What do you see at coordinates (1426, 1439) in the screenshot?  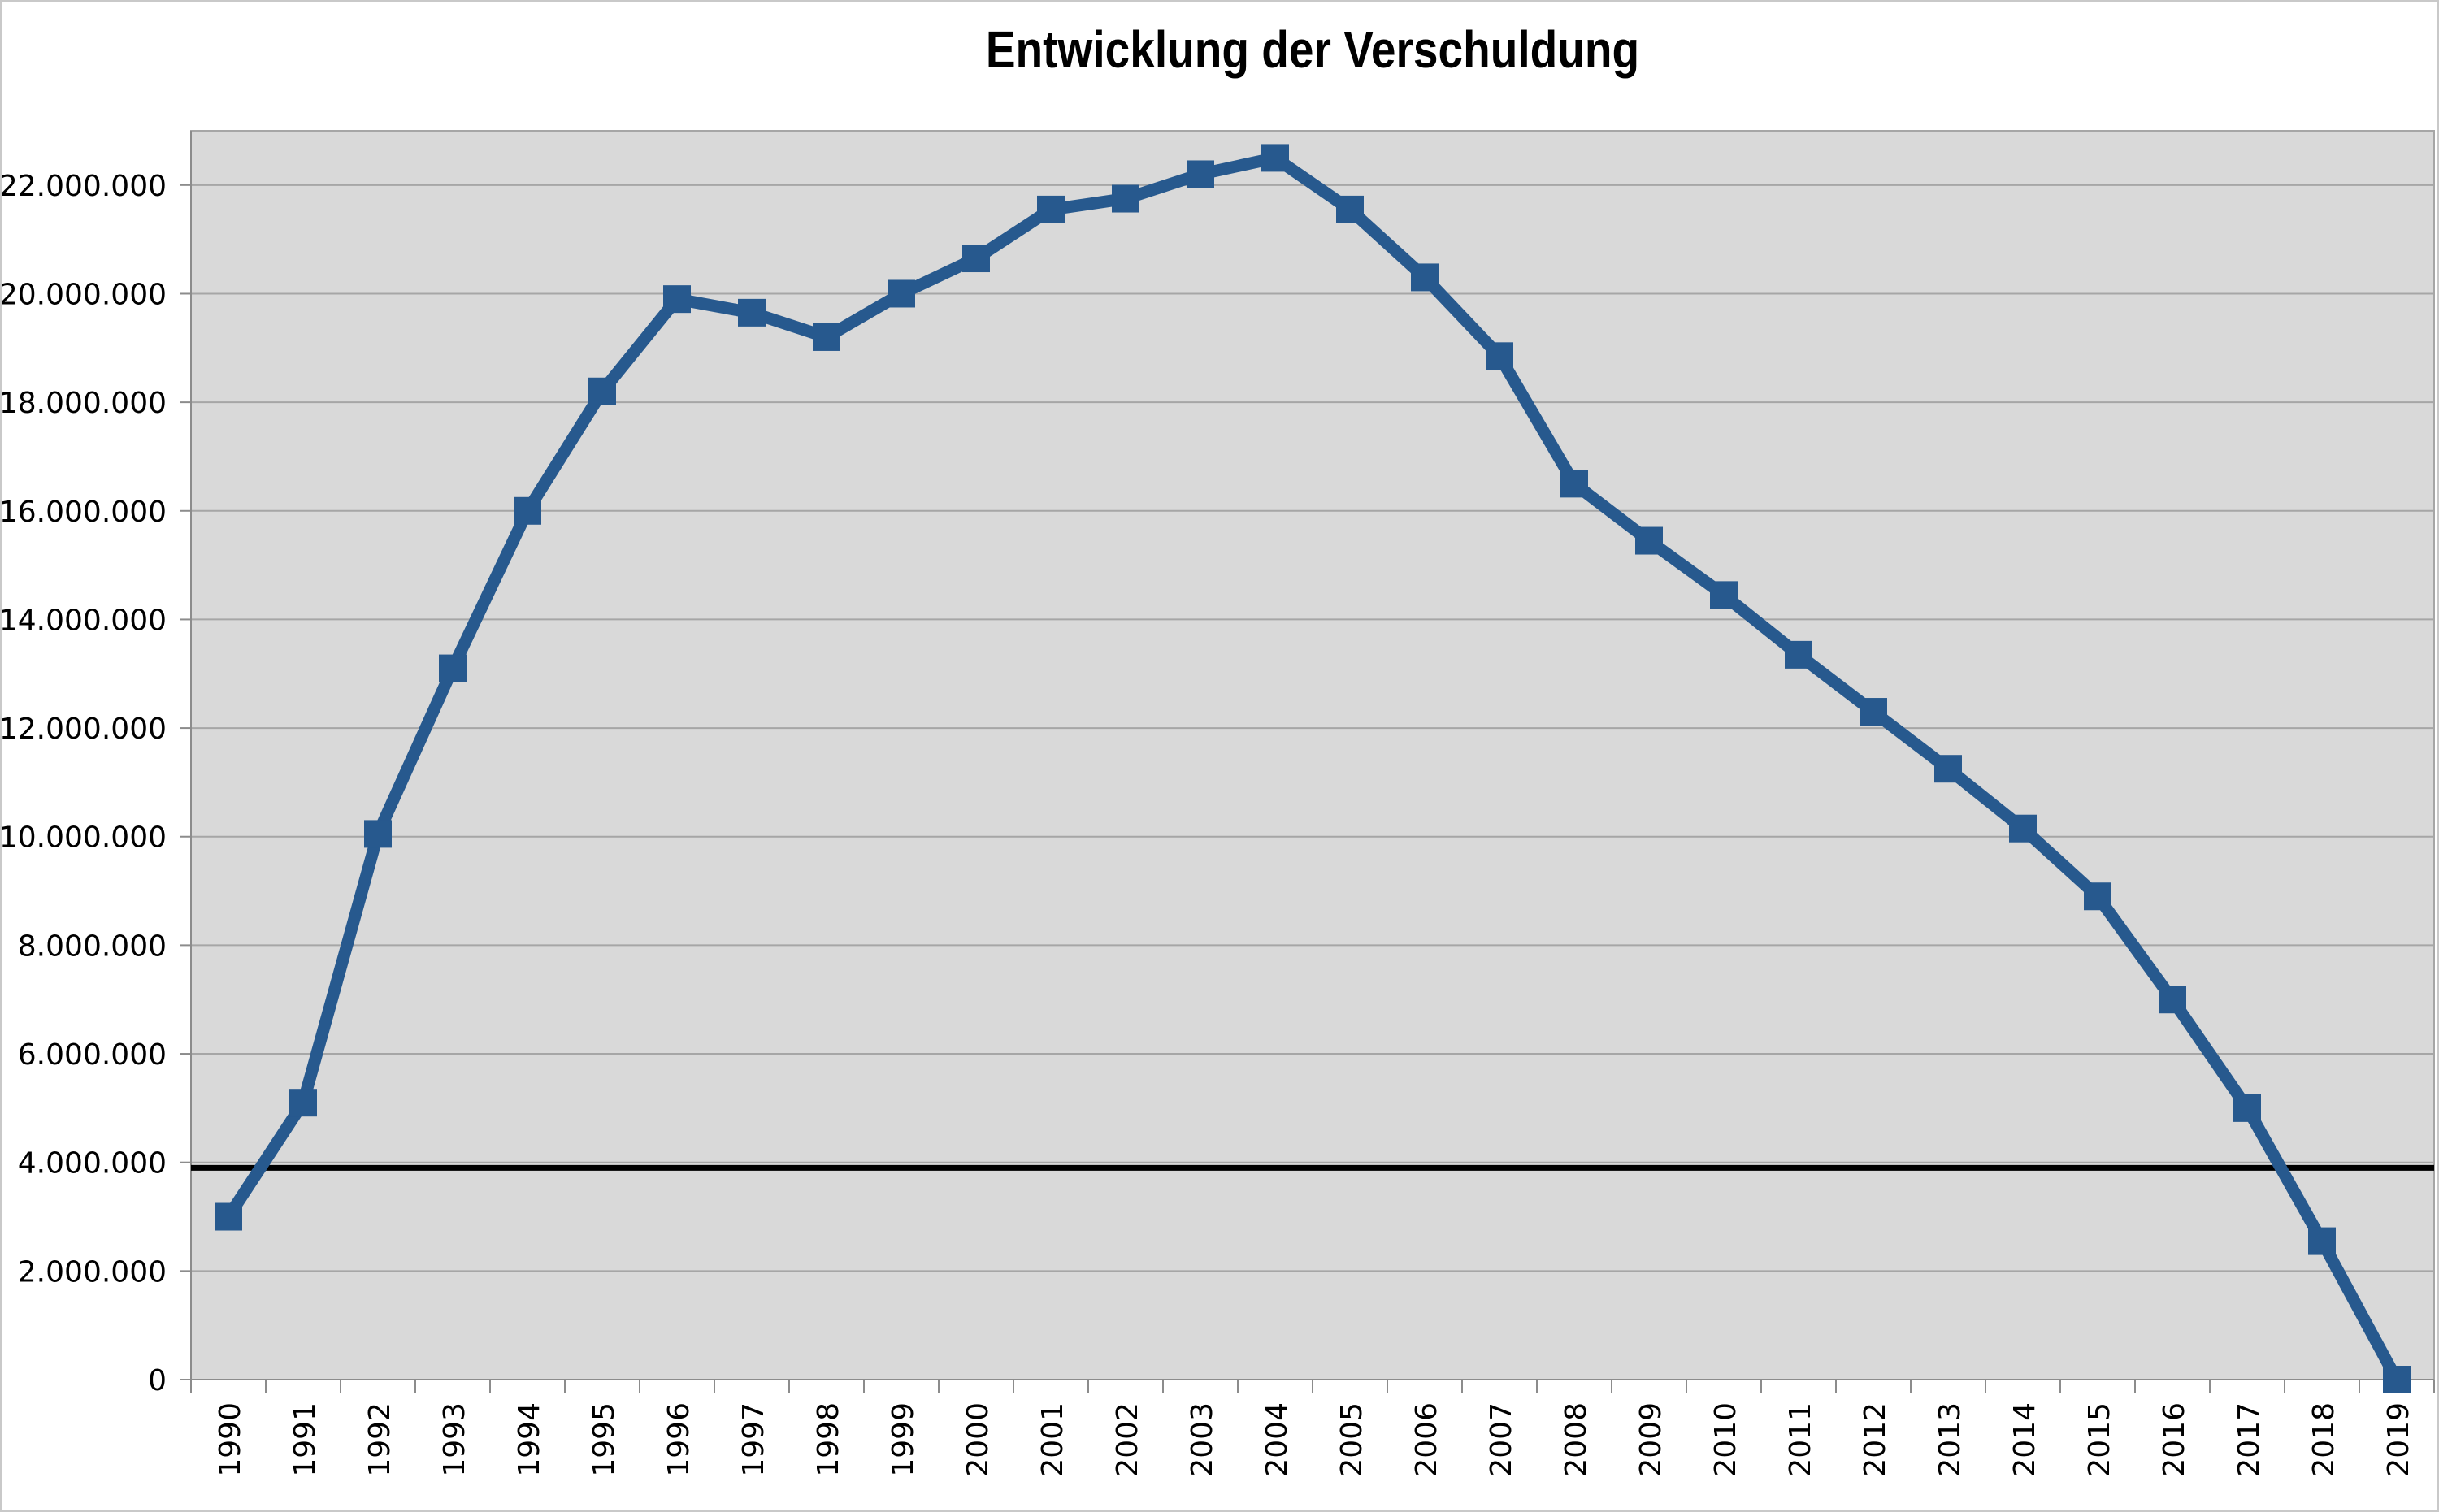 I see `x-axis-tick-label: 2006` at bounding box center [1426, 1439].